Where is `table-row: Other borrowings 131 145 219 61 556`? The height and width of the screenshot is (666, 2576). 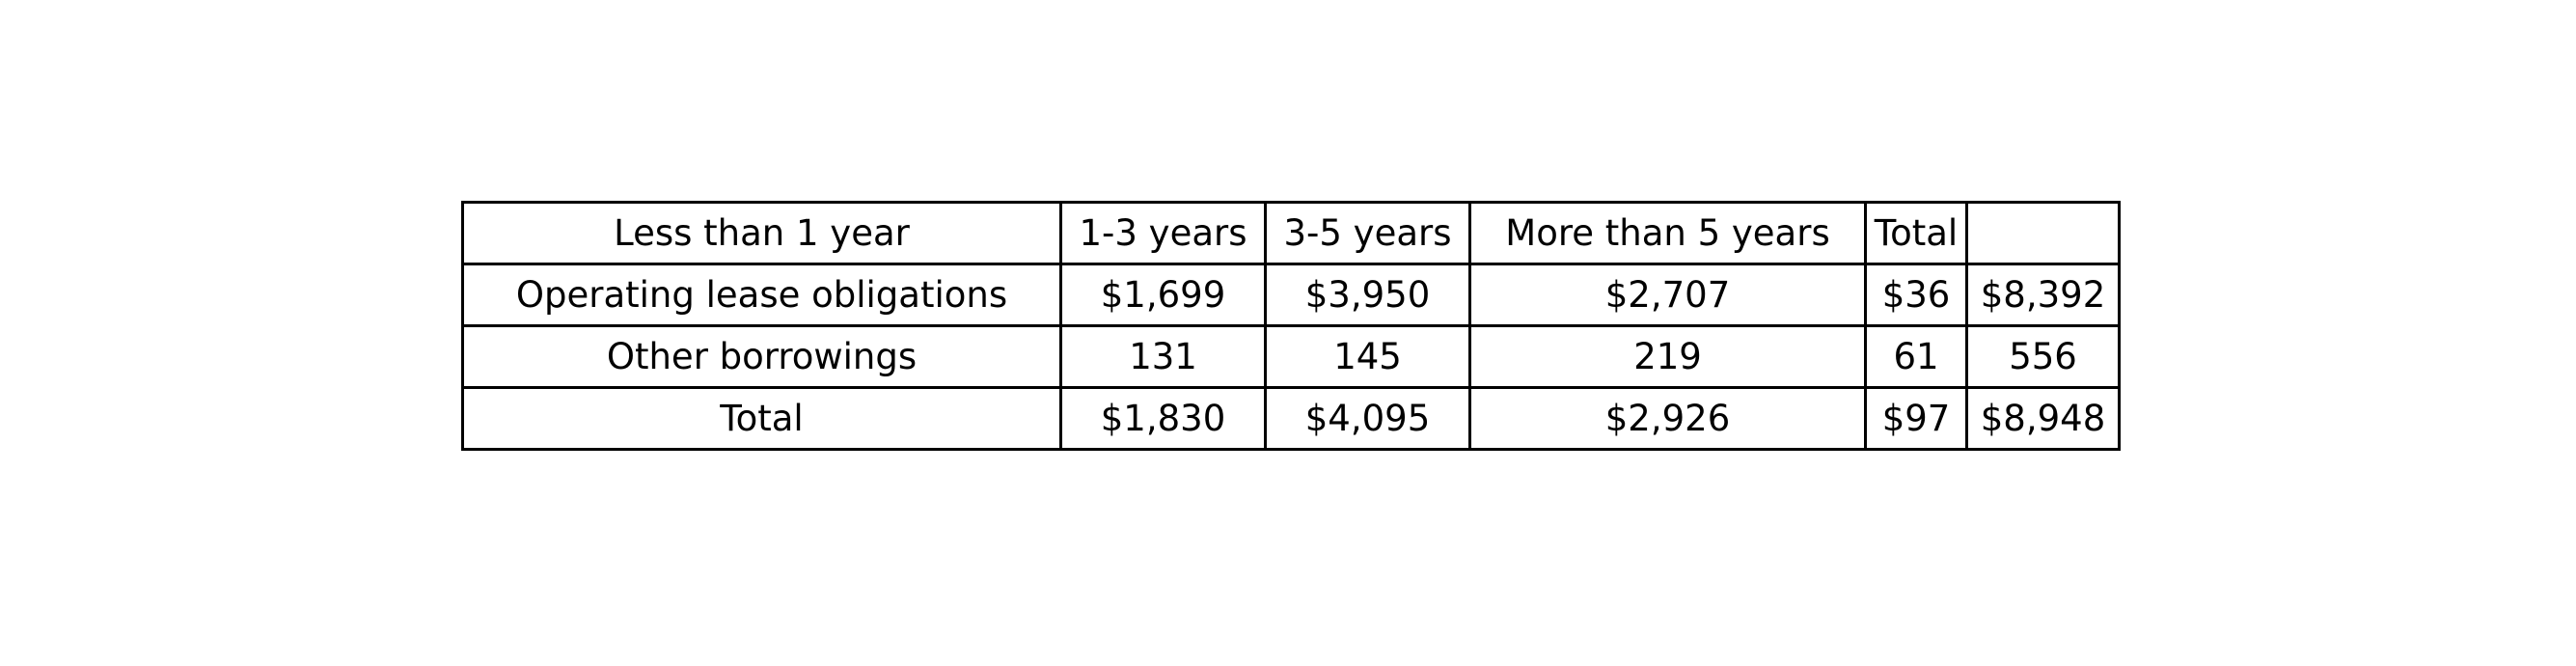 table-row: Other borrowings 131 145 219 61 556 is located at coordinates (1291, 356).